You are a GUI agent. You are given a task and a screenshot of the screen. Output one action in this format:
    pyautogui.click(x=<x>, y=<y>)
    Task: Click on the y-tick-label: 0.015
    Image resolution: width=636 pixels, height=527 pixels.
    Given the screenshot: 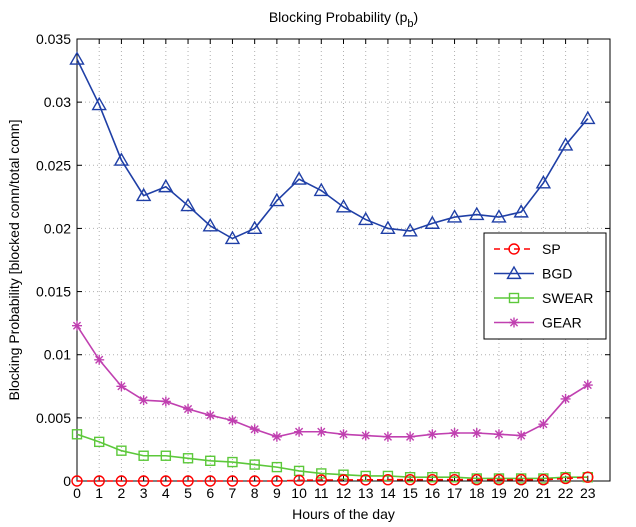 What is the action you would take?
    pyautogui.click(x=53, y=292)
    